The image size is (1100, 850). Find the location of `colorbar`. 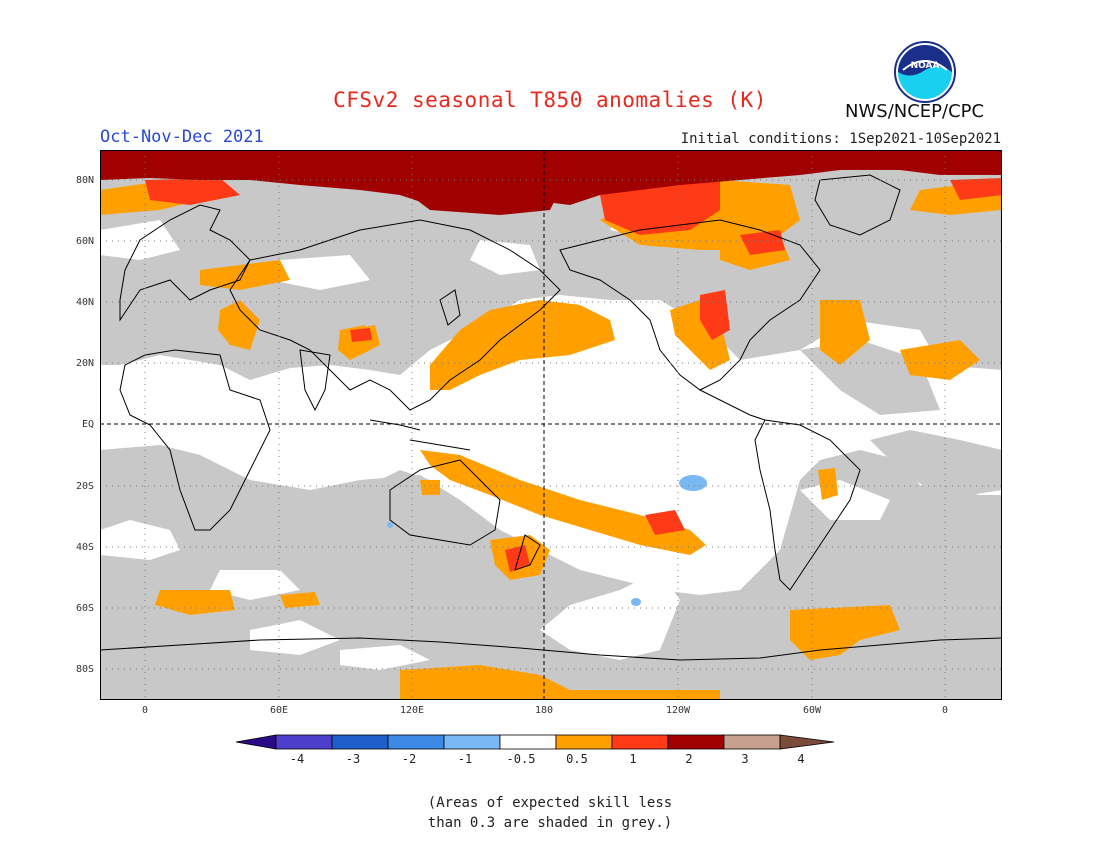

colorbar is located at coordinates (535, 742).